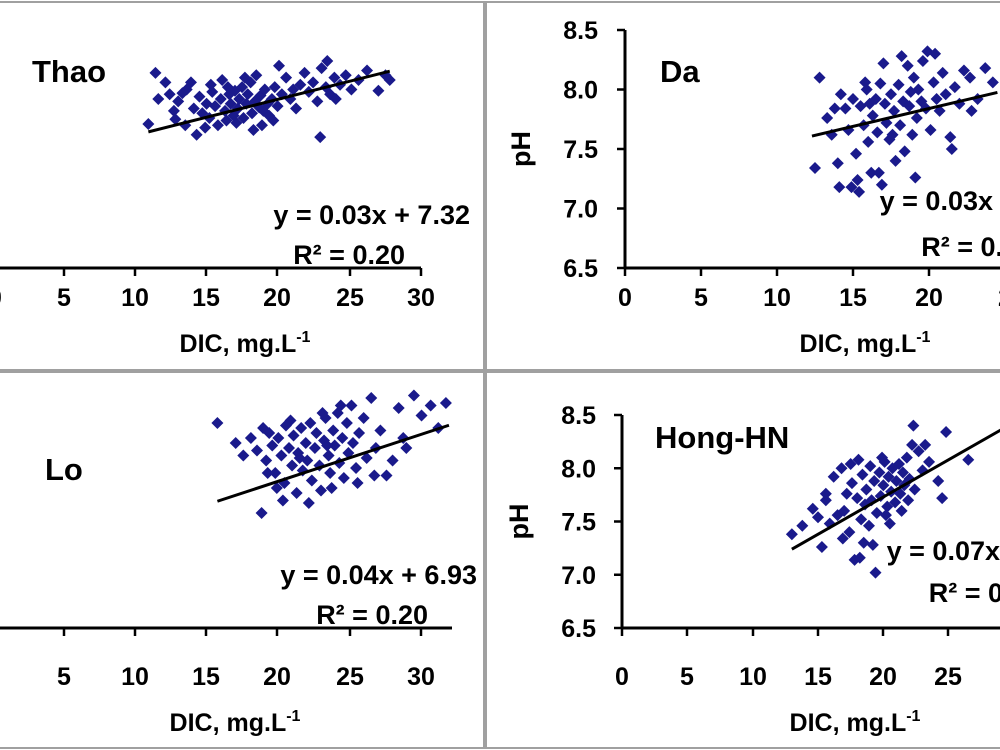 Image resolution: width=1000 pixels, height=750 pixels. What do you see at coordinates (421, 298) in the screenshot?
I see `x-tick-label: 30` at bounding box center [421, 298].